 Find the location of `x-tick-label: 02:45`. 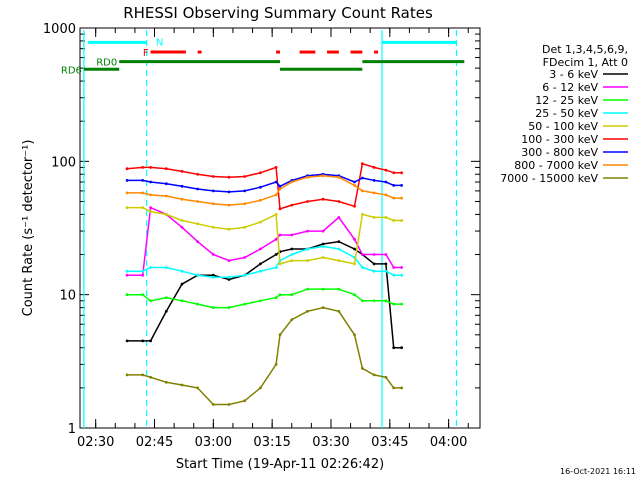

x-tick-label: 02:45 is located at coordinates (154, 442).